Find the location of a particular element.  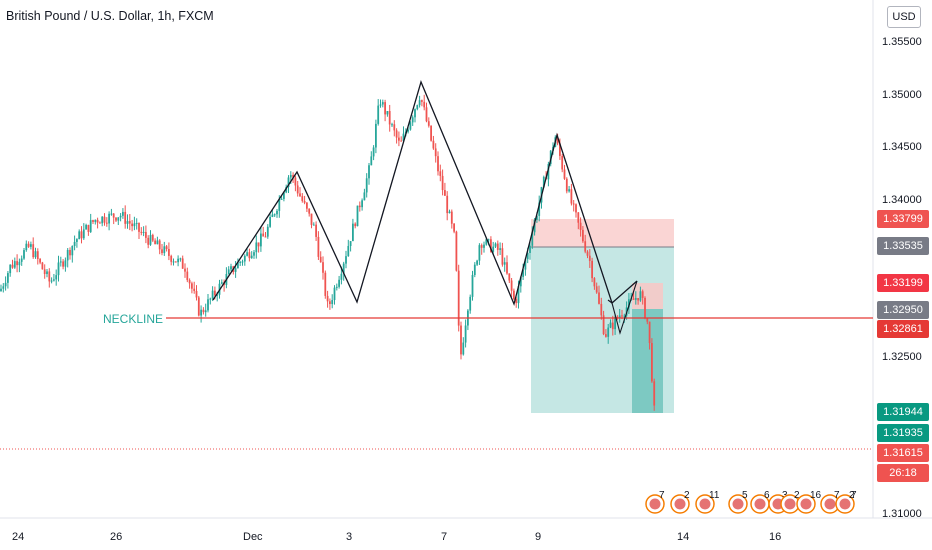

event-badge-count: 11 is located at coordinates (714, 495).